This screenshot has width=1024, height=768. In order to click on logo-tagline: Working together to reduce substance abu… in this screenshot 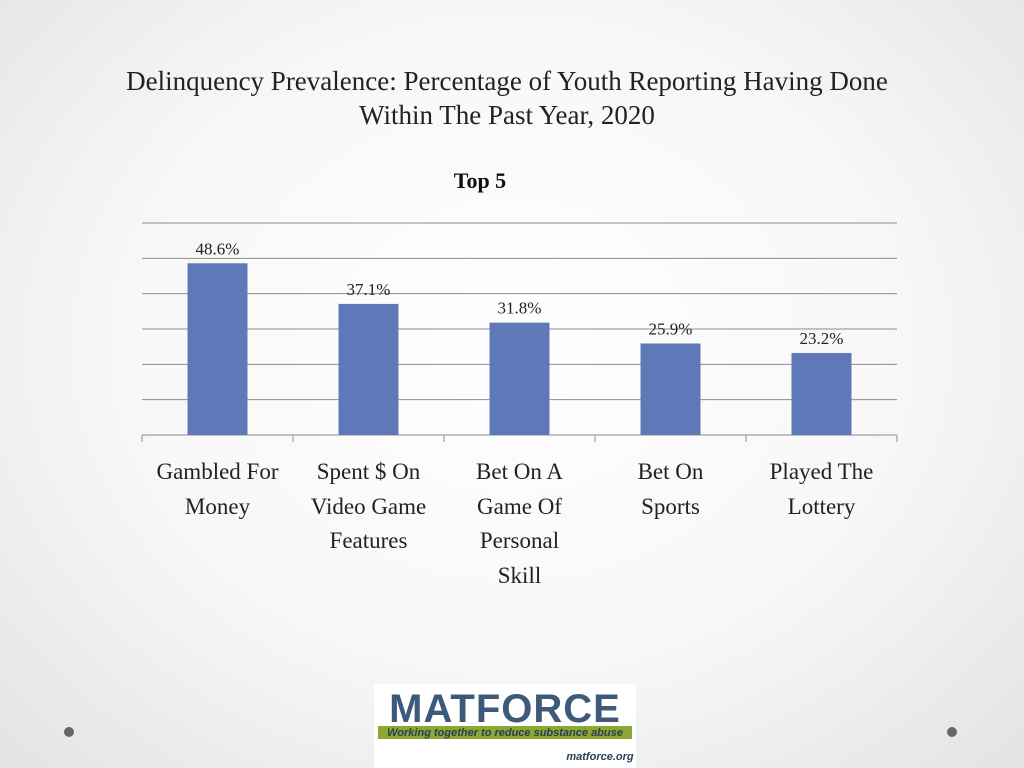, I will do `click(505, 733)`.